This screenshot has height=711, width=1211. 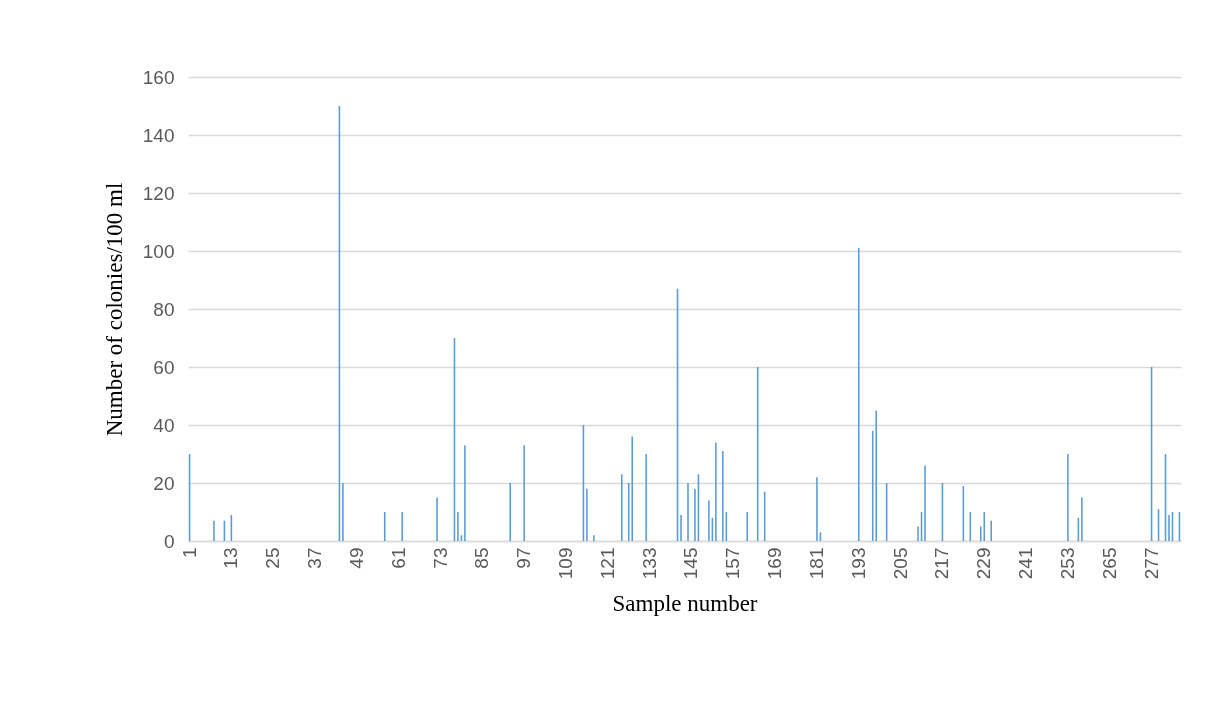 What do you see at coordinates (164, 309) in the screenshot?
I see `y-tick-label: 80` at bounding box center [164, 309].